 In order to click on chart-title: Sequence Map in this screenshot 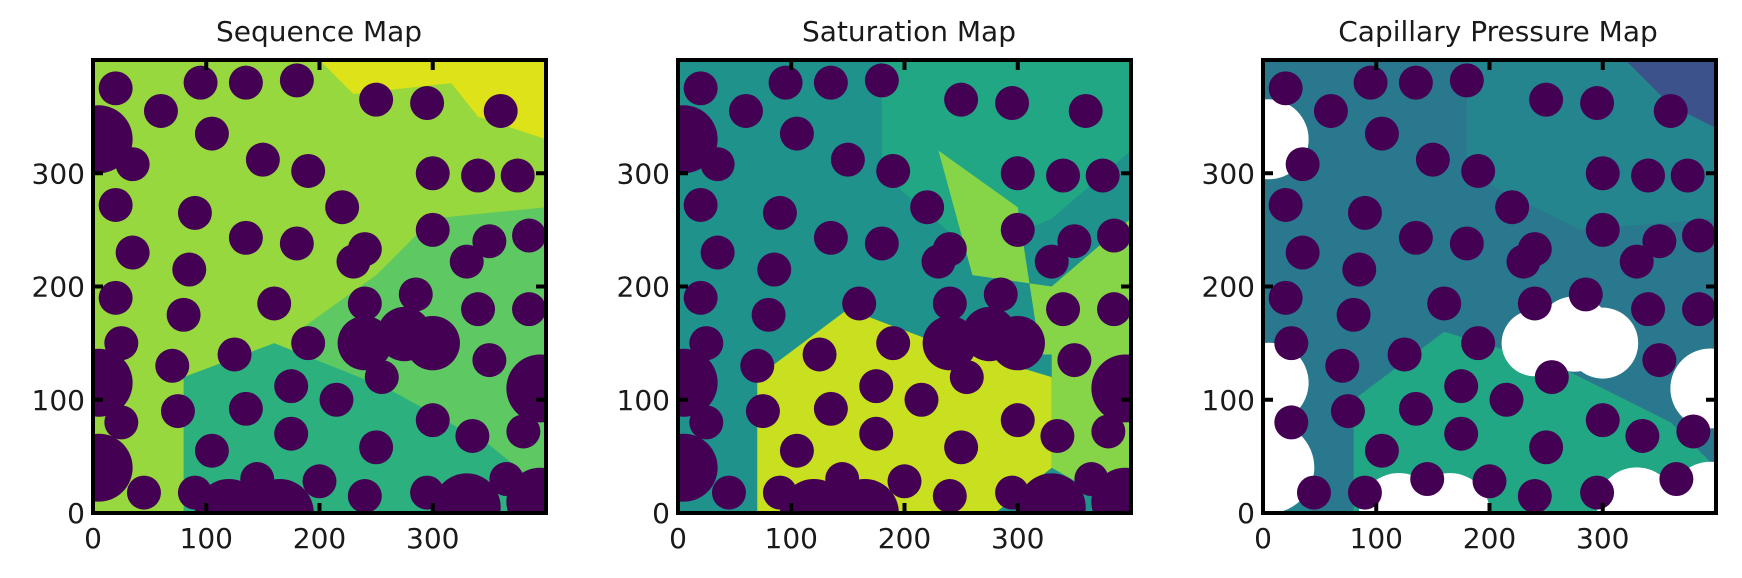, I will do `click(319, 31)`.